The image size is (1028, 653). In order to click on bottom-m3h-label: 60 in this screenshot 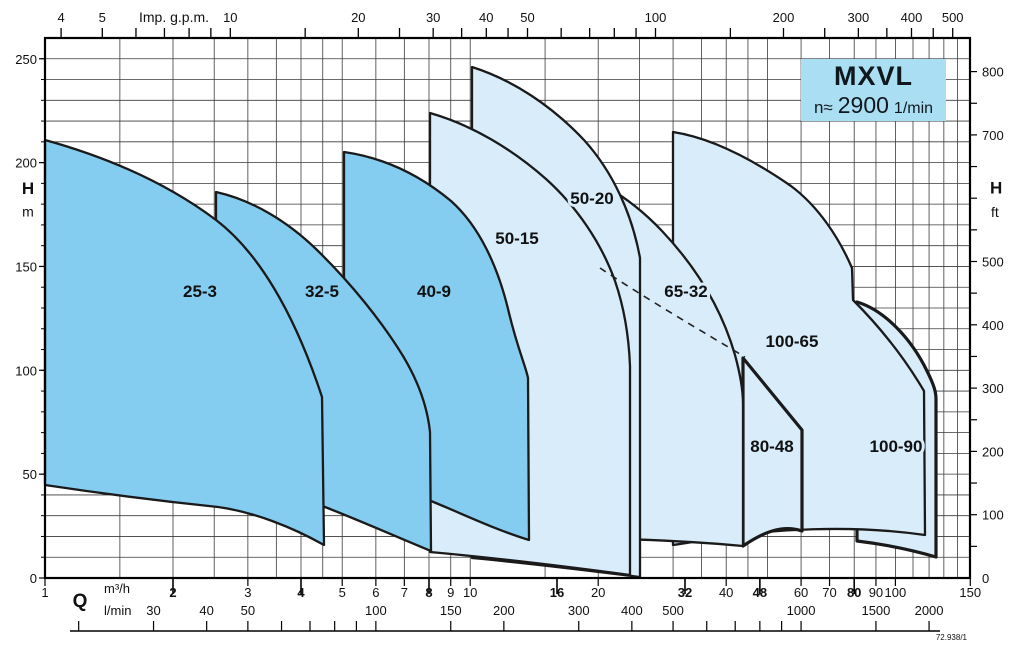, I will do `click(801, 592)`.